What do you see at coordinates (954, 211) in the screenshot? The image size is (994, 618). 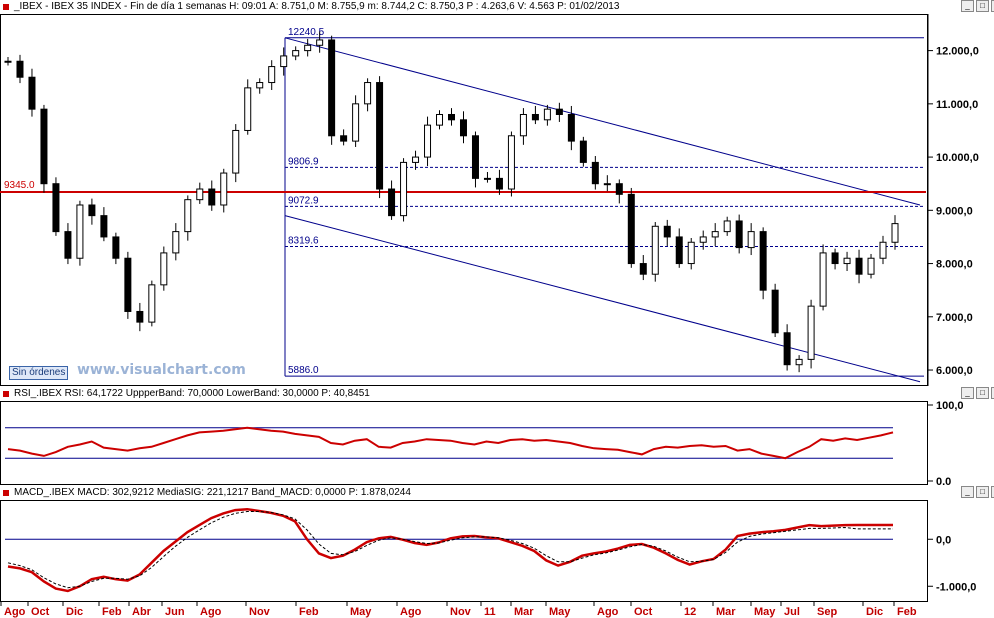 I see `y-tick-label: 9.000,0` at bounding box center [954, 211].